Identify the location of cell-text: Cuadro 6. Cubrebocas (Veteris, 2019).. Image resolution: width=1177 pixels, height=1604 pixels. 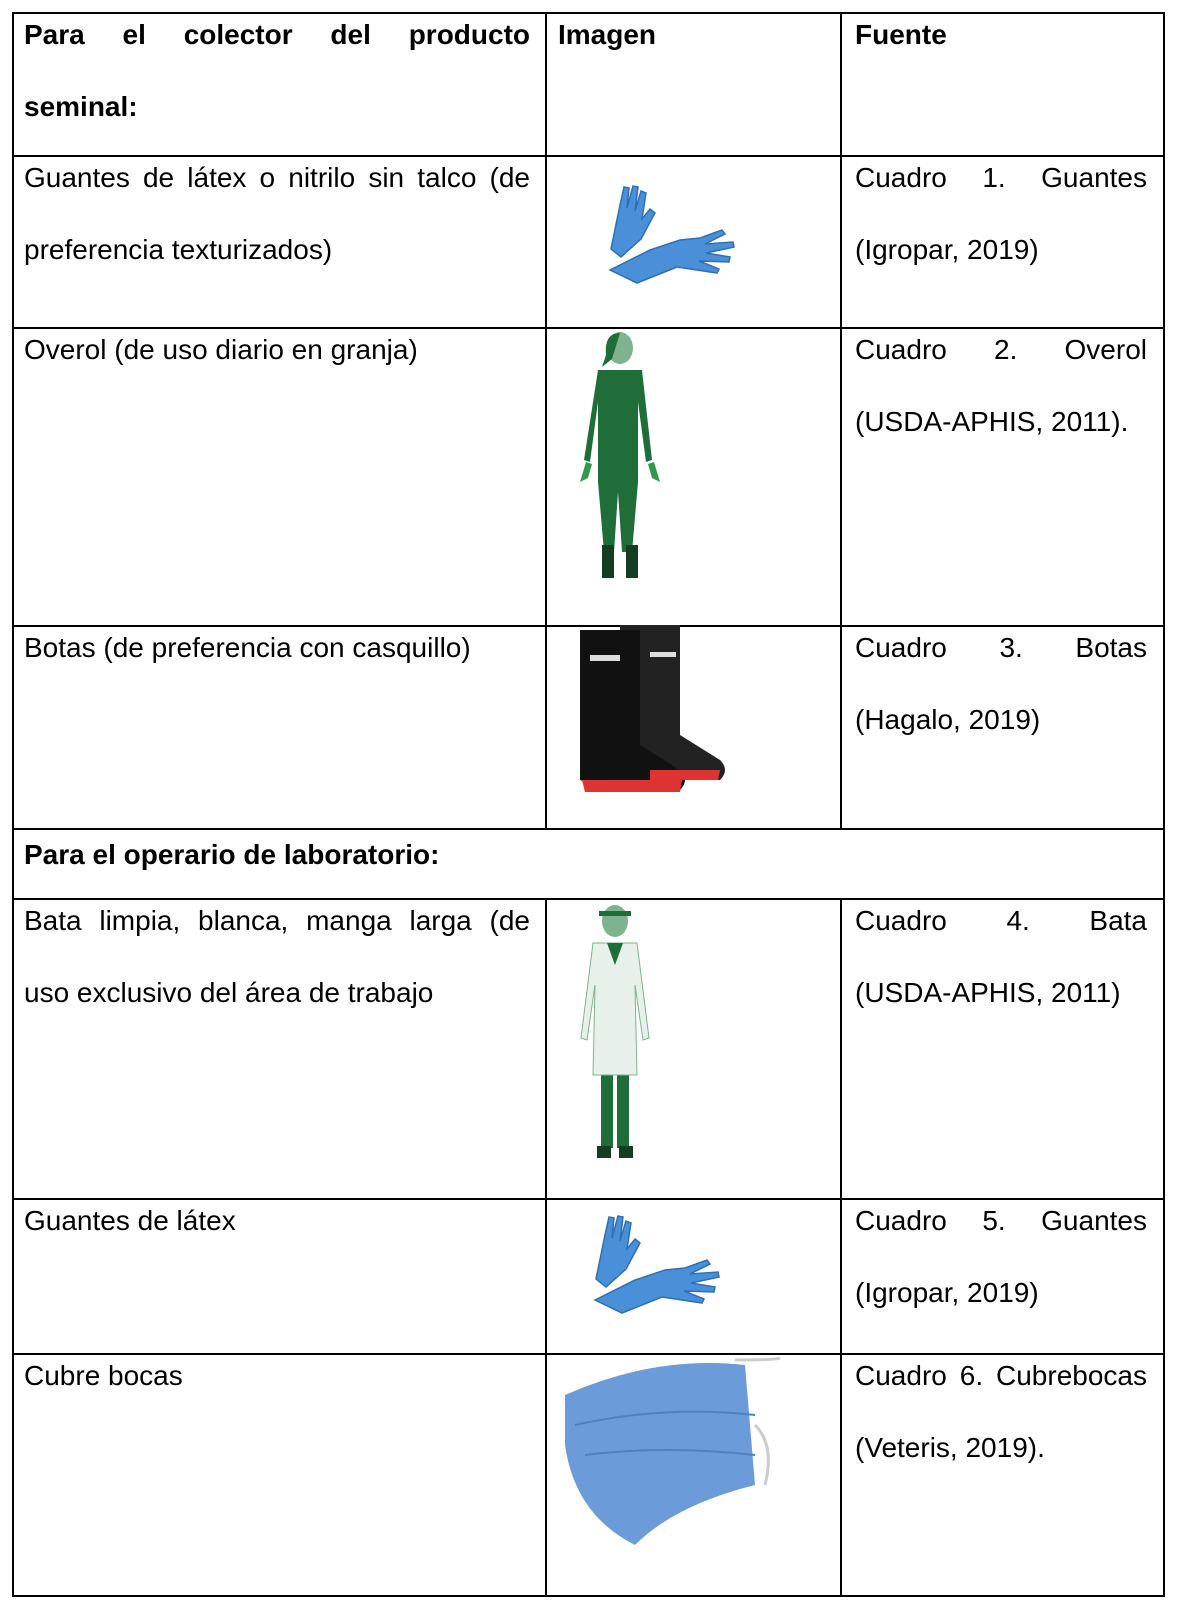
(1001, 1411).